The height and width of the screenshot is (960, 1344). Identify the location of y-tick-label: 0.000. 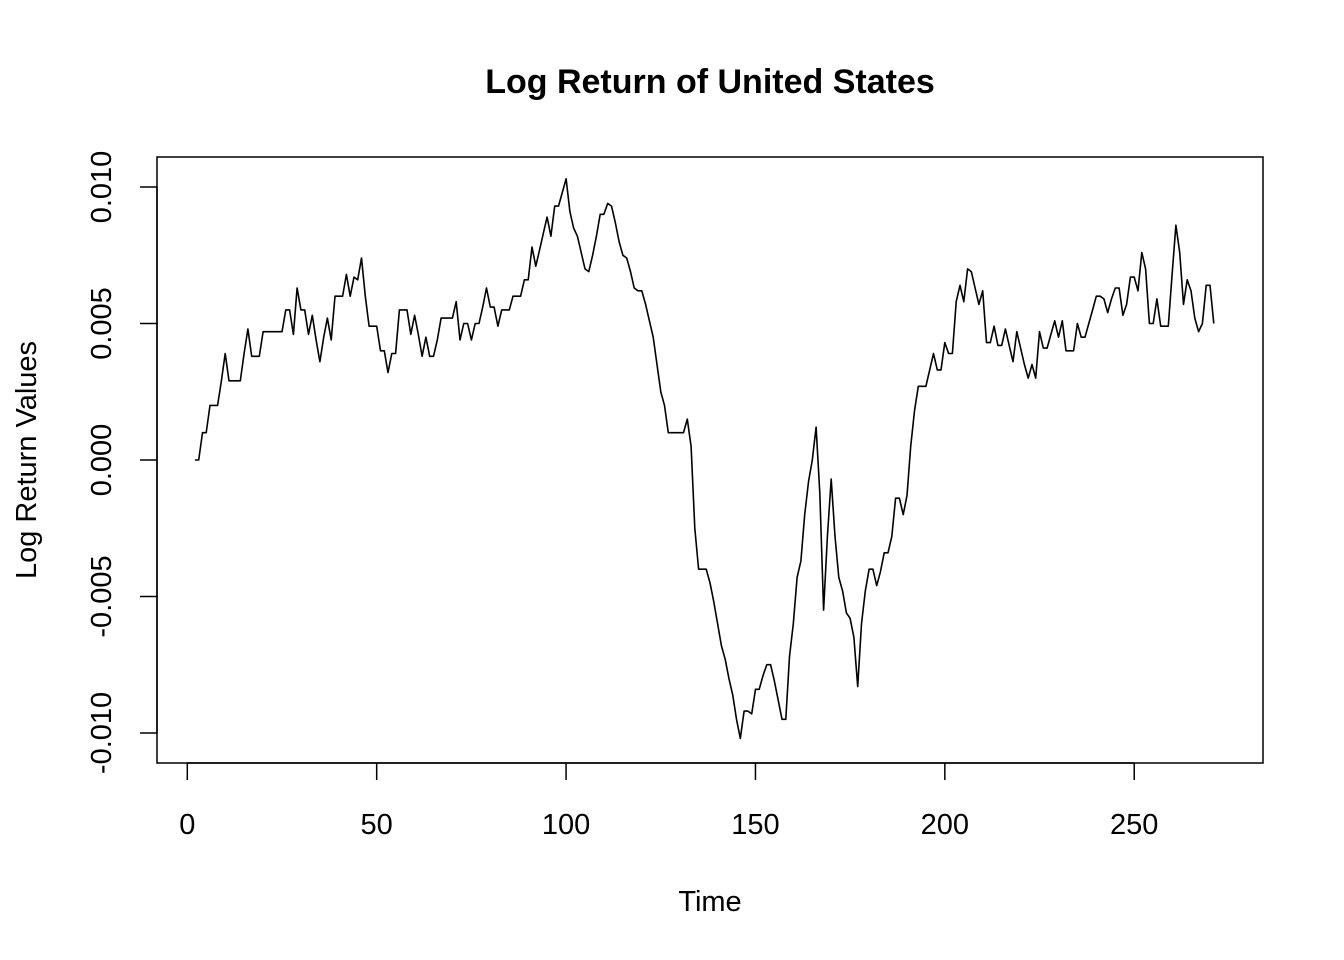
(102, 460).